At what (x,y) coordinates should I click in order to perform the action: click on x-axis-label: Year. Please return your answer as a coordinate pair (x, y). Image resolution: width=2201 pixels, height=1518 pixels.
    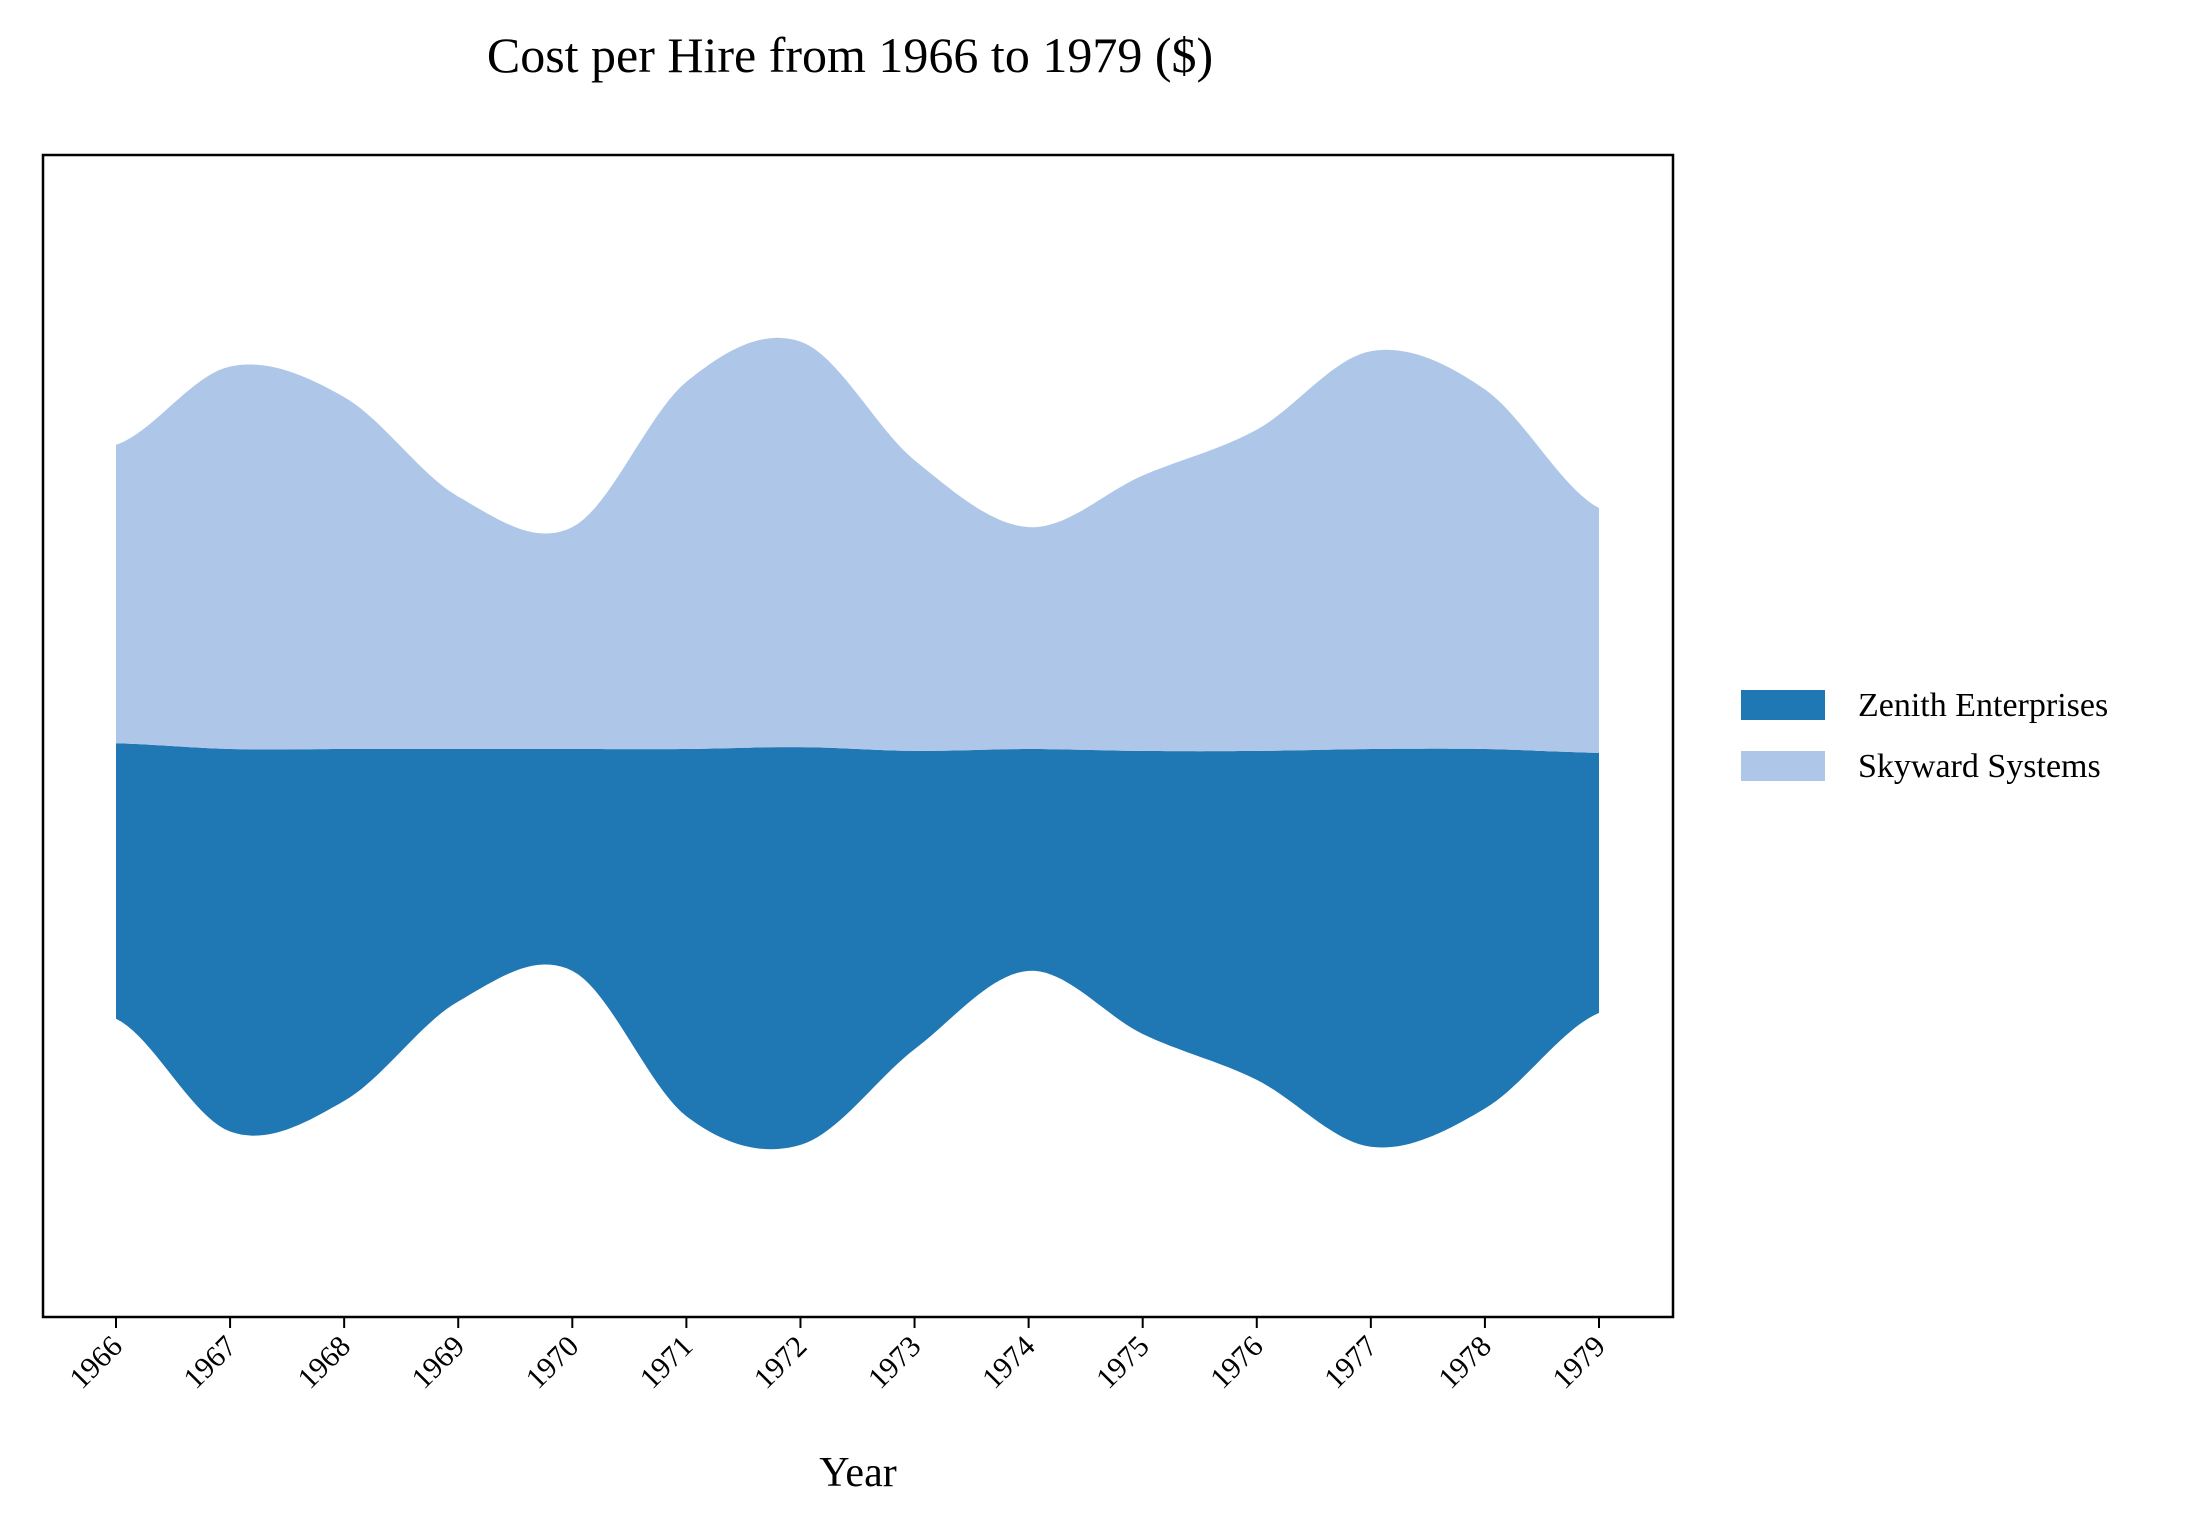
    Looking at the image, I should click on (857, 1473).